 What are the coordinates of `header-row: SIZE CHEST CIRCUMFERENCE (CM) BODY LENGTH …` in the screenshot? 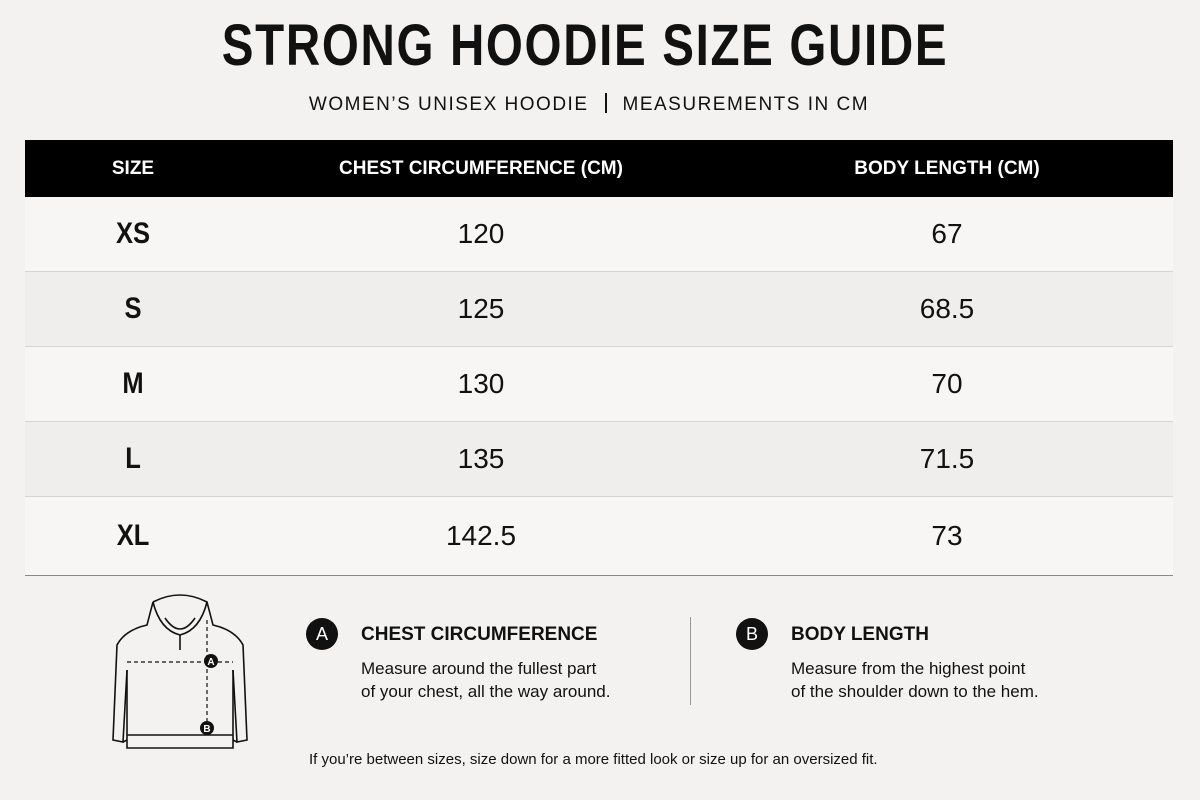 It's located at (599, 168).